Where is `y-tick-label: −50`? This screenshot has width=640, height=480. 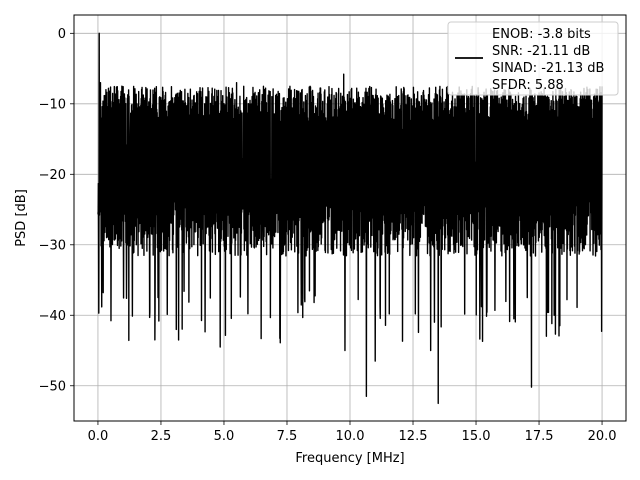
y-tick-label: −50 is located at coordinates (52, 386).